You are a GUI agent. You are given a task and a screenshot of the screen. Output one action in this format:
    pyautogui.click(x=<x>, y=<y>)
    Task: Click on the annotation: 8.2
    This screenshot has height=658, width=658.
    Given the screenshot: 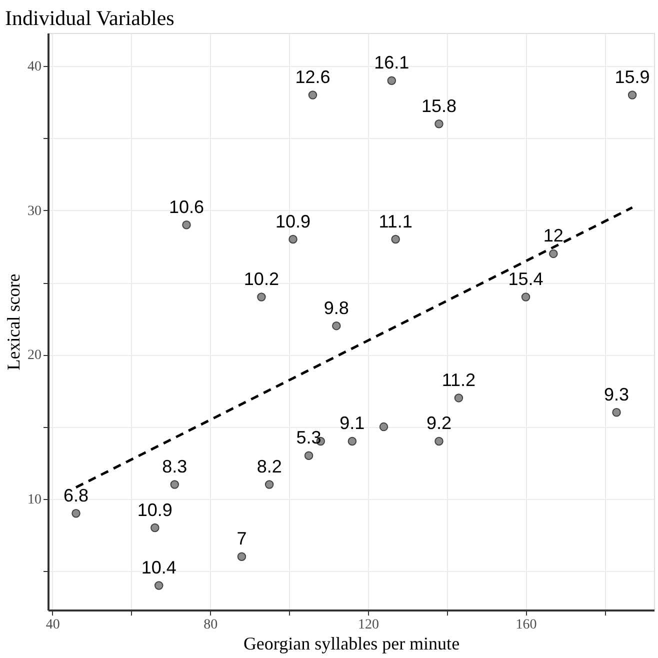 What is the action you would take?
    pyautogui.click(x=269, y=466)
    